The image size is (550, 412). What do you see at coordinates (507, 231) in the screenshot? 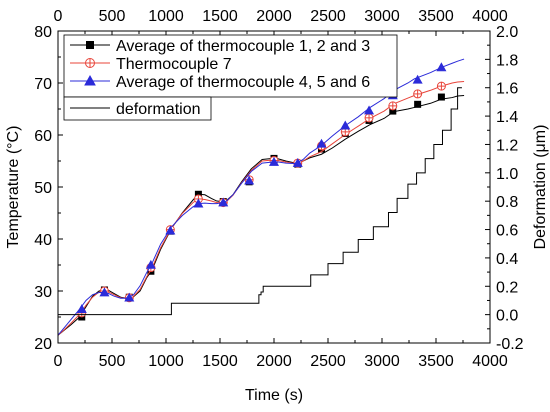
I see `y-right-tick-label-4: 0.6` at bounding box center [507, 231].